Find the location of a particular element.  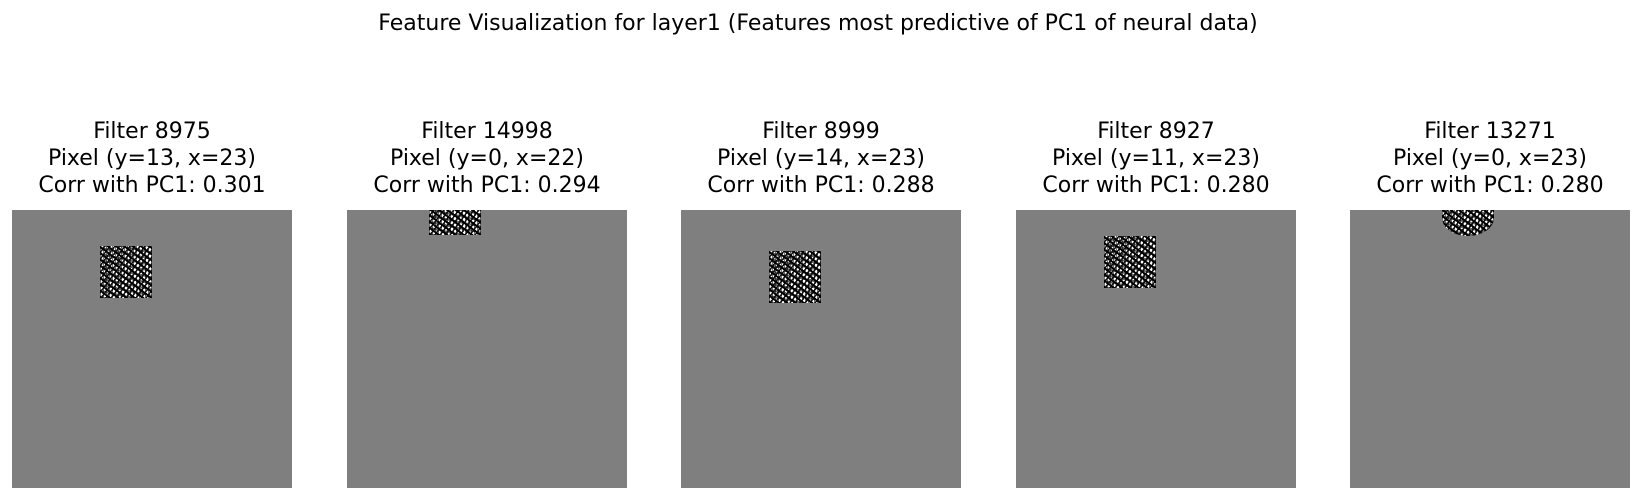

pixel-label: Pixel (y=11, x=23) is located at coordinates (1156, 158).